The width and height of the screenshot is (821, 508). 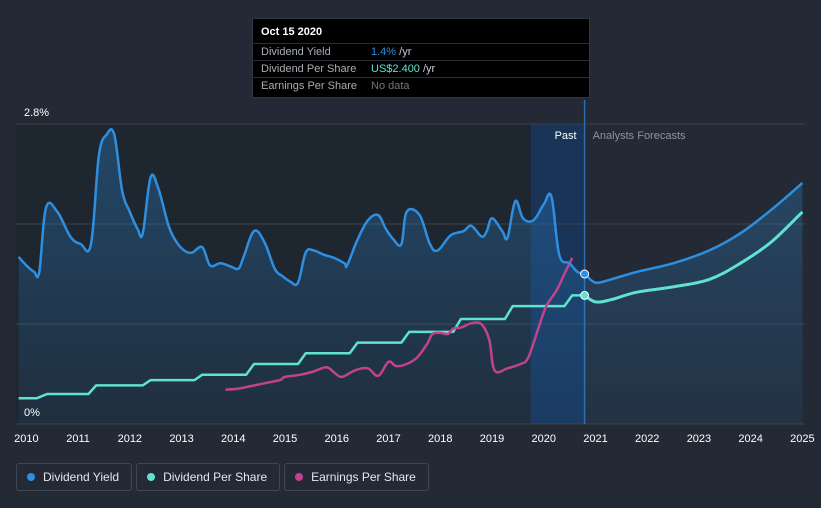 I want to click on earnings-per-share-line, so click(x=399, y=324).